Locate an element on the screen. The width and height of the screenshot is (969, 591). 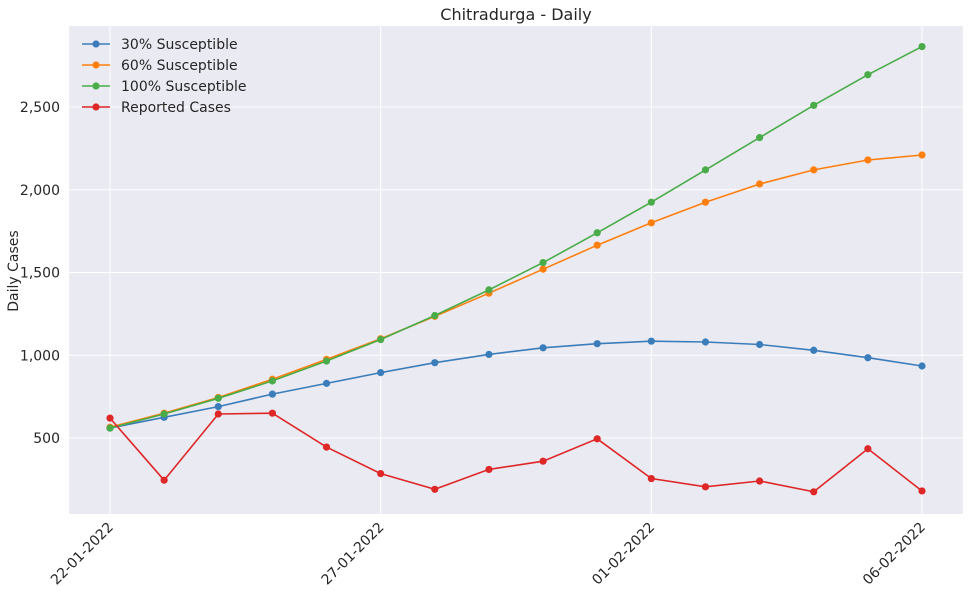
y-tick-labels: 500 1,000 1,500 2,000 2,500 is located at coordinates (40, 273).